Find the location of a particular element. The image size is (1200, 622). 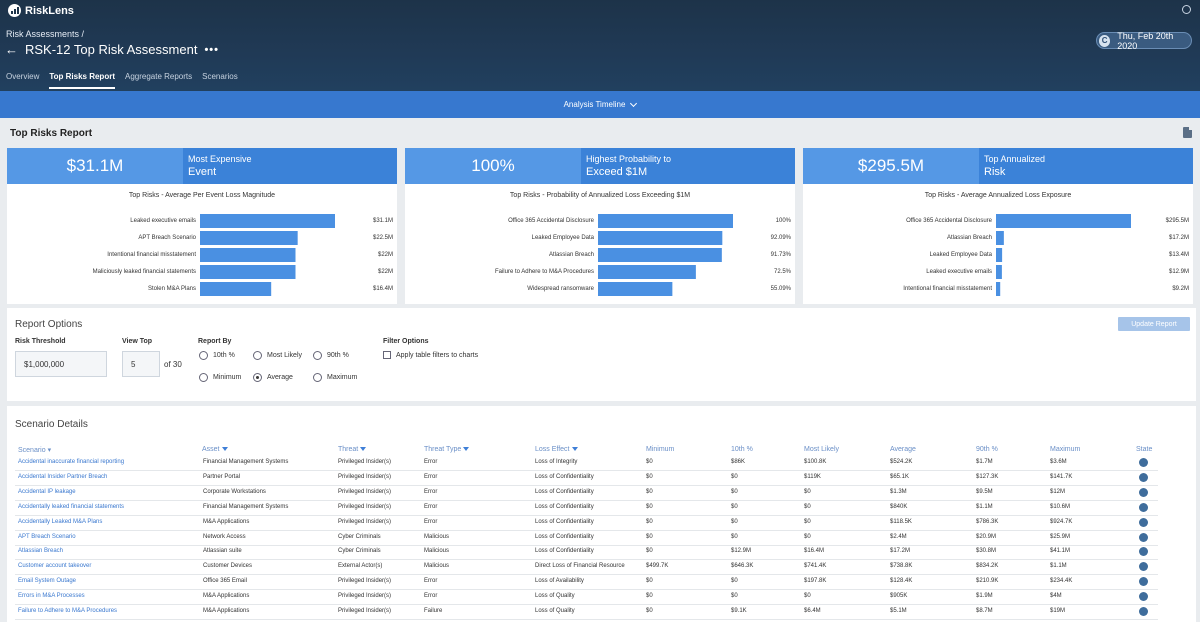

radio-maximum: Maximum is located at coordinates (335, 377).